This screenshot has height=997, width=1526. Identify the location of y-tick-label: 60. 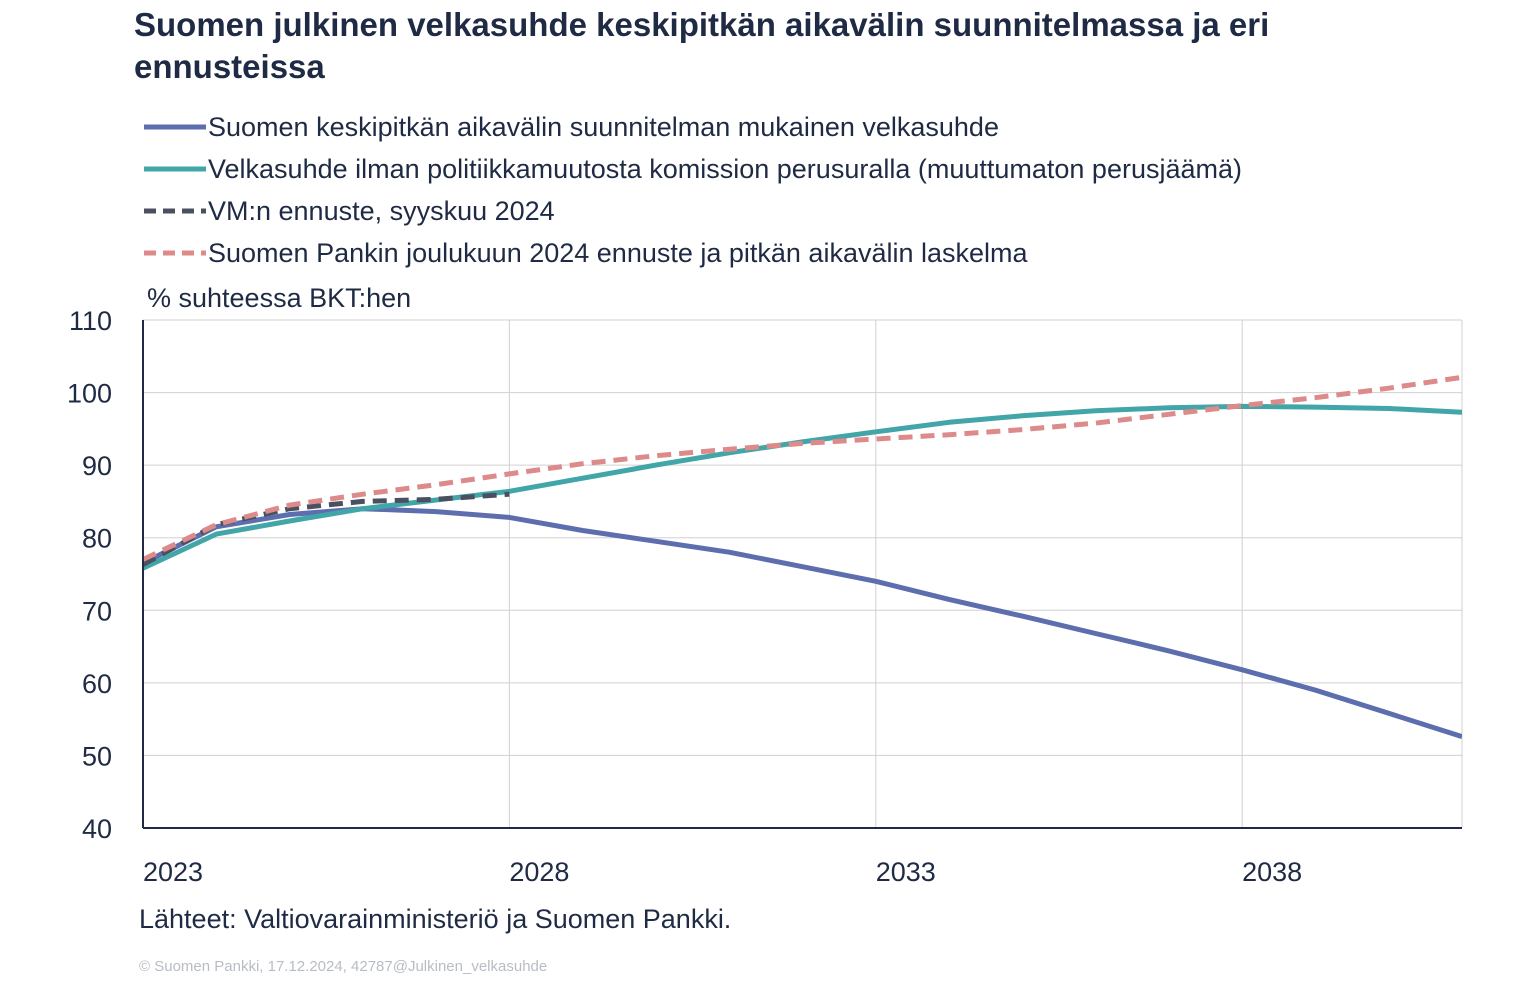
(97, 684).